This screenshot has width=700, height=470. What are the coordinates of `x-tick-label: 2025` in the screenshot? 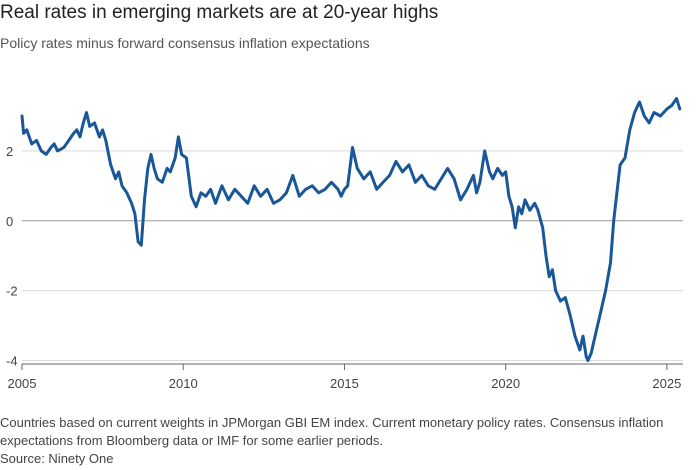 It's located at (666, 383).